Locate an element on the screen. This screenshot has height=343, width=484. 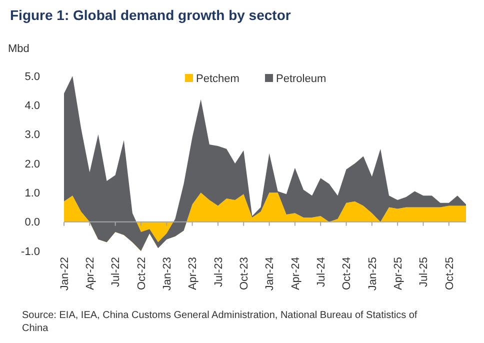
x-tick-label: Jan-23 is located at coordinates (167, 274).